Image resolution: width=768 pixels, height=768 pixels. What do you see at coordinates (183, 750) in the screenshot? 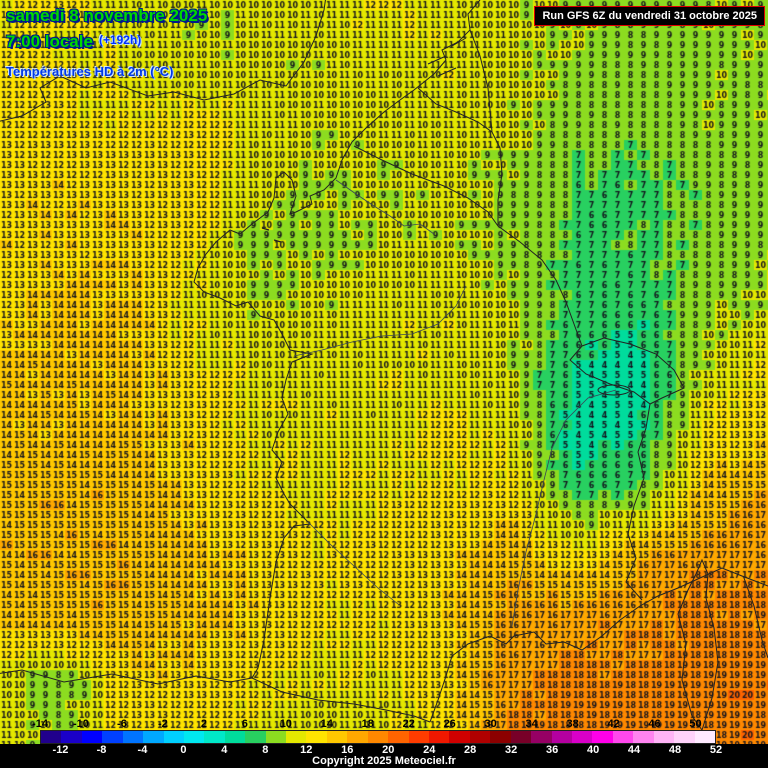
I see `legend-label: 0` at bounding box center [183, 750].